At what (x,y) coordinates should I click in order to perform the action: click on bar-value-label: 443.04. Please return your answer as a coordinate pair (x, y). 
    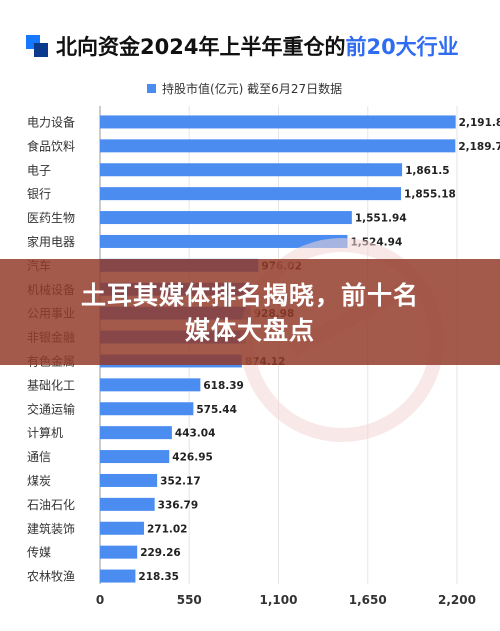
    Looking at the image, I should click on (195, 434).